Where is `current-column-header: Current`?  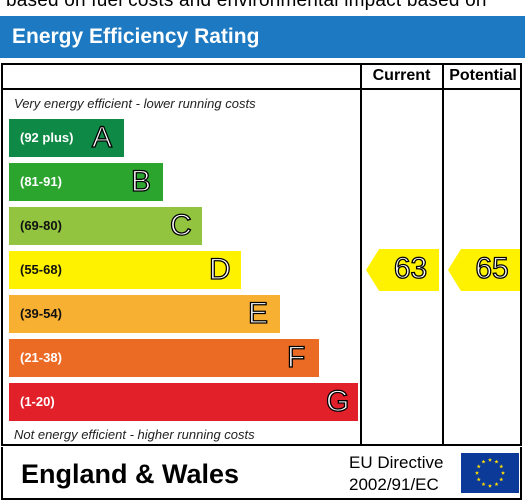 current-column-header: Current is located at coordinates (401, 75).